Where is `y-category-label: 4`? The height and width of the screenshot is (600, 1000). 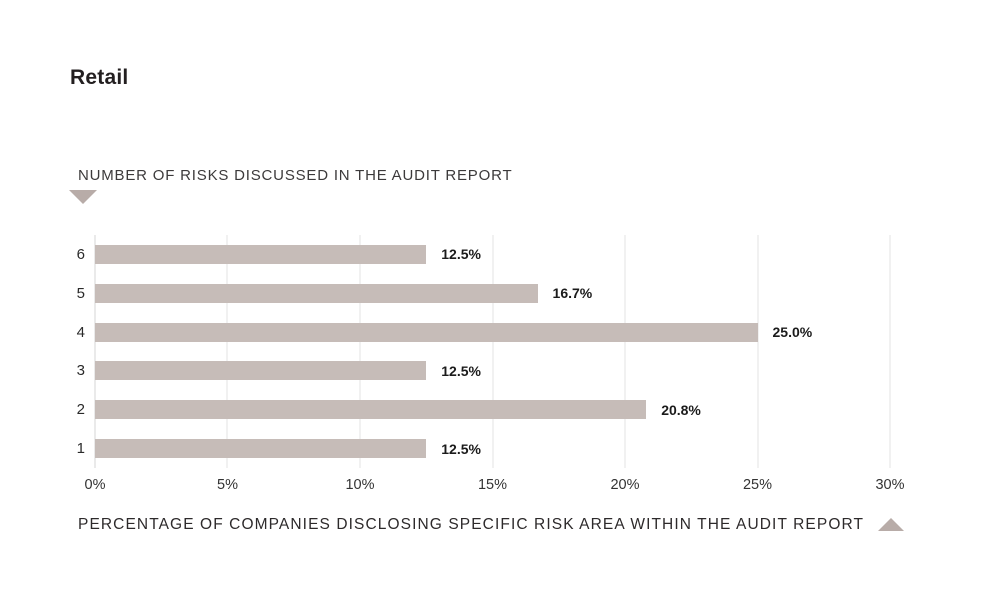 y-category-label: 4 is located at coordinates (80, 332).